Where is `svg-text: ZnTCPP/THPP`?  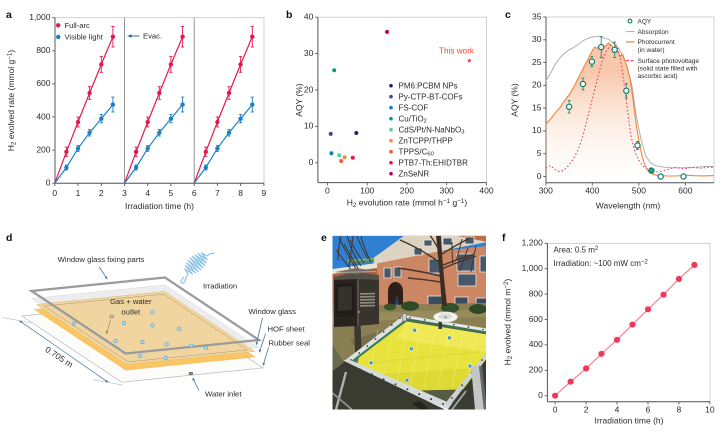 svg-text: ZnTCPP/THPP is located at coordinates (426, 140).